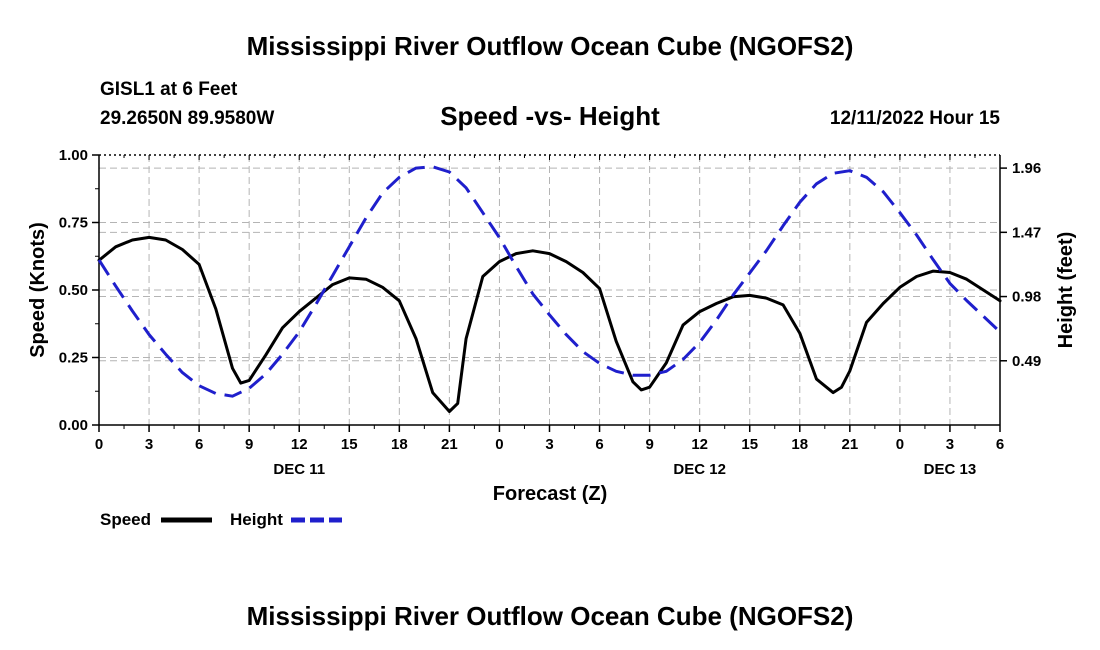 This screenshot has width=1100, height=650. What do you see at coordinates (187, 118) in the screenshot?
I see `station-coordinates: 29.2650N 89.9580W` at bounding box center [187, 118].